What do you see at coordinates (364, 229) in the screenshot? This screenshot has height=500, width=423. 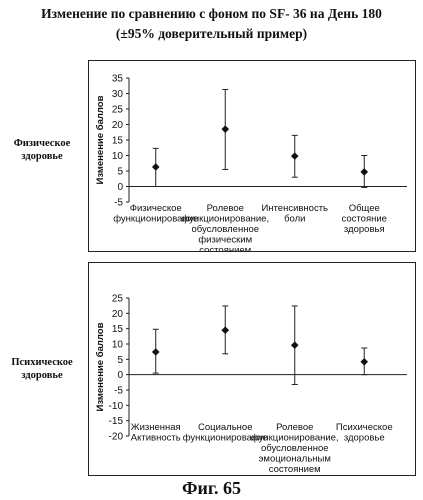 I see `category-label-line: здоровья` at bounding box center [364, 229].